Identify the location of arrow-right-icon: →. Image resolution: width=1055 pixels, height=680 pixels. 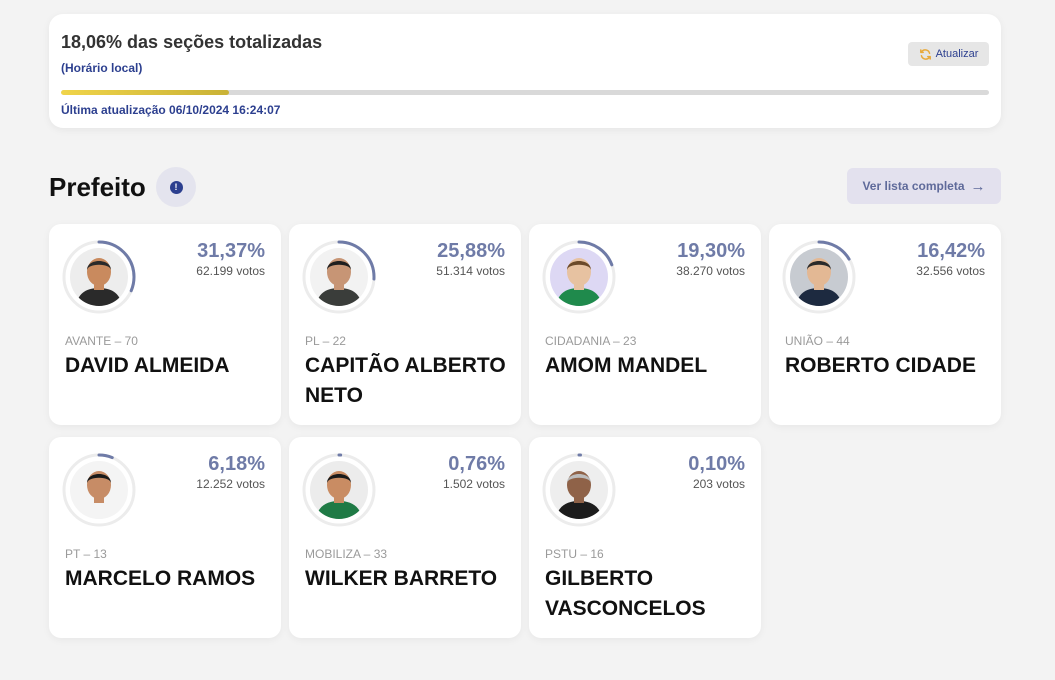
(978, 186).